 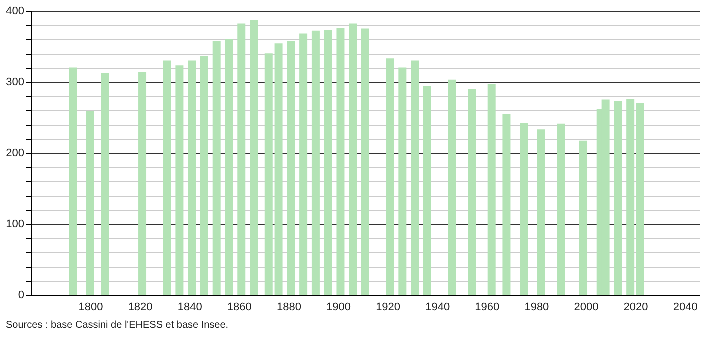 I want to click on x-tick-label: 1900, so click(x=338, y=308).